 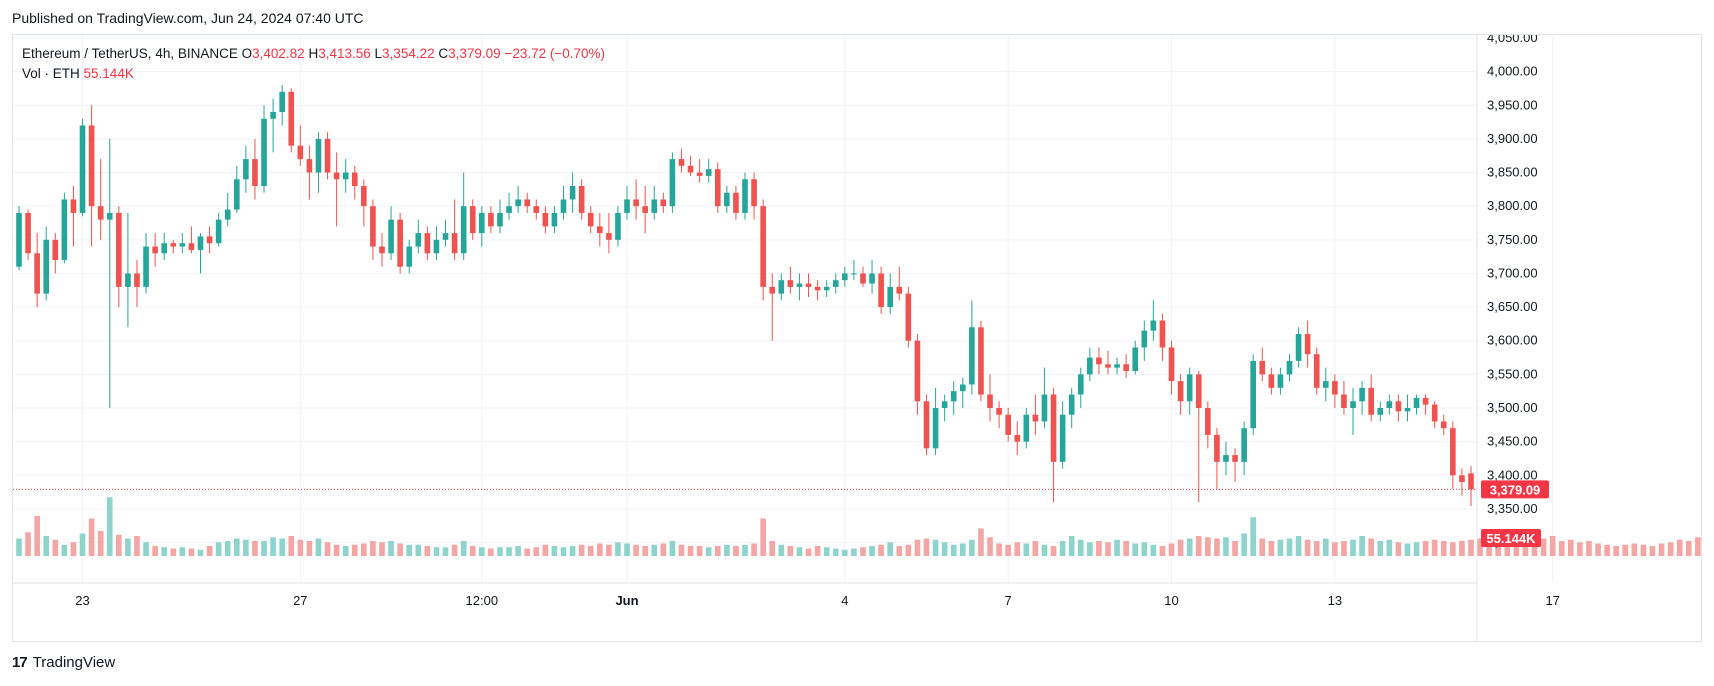 I want to click on last-volume-tag, so click(x=1511, y=538).